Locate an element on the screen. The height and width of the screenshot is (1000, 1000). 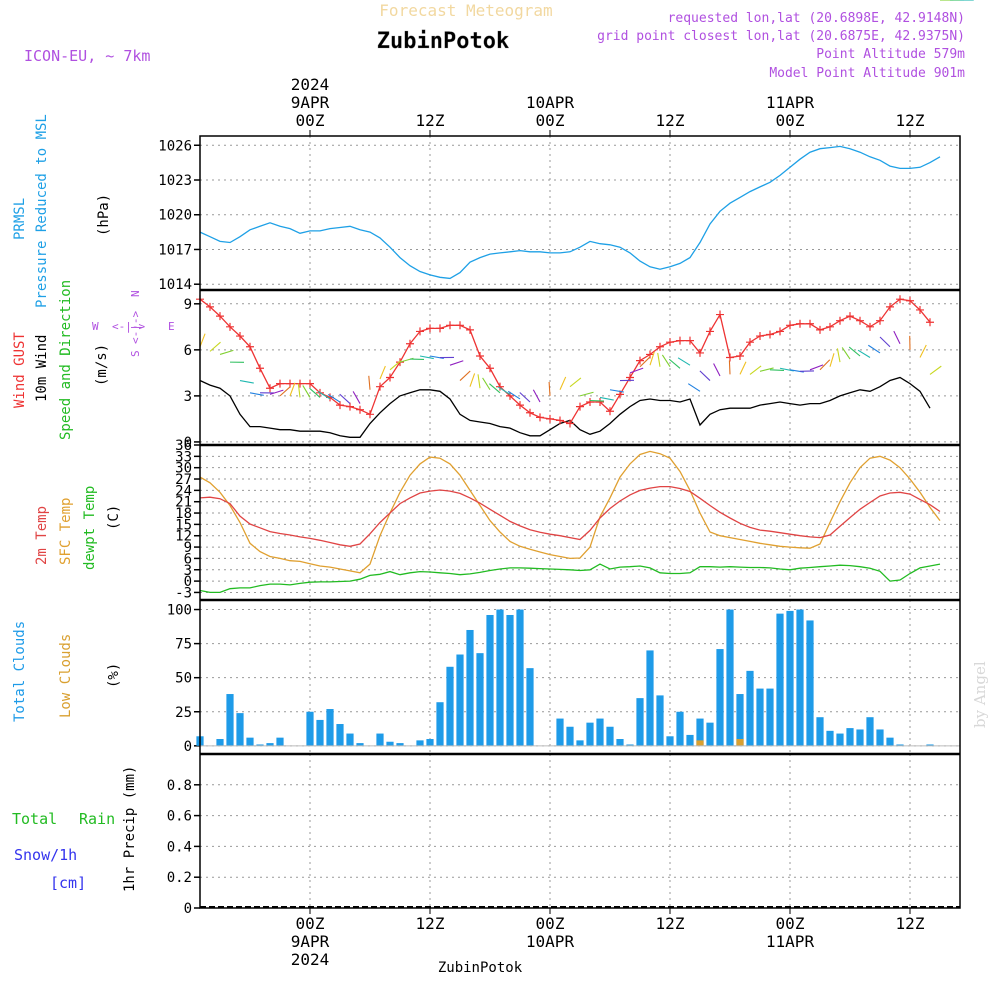
top-time-label: 10APR is located at coordinates (550, 102).